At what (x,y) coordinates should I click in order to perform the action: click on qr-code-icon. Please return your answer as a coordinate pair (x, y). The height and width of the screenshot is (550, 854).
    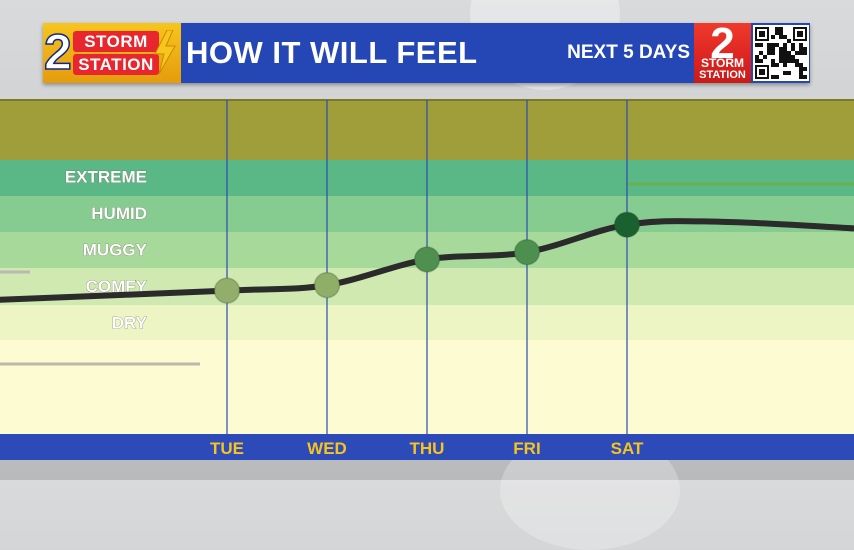
    Looking at the image, I should click on (781, 53).